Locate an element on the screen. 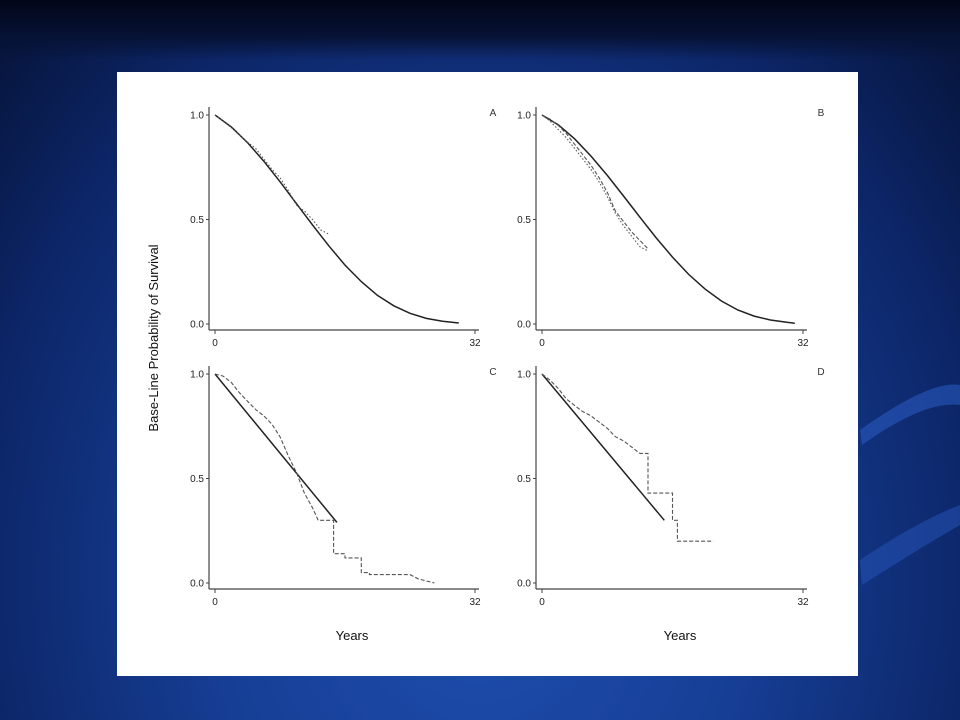 Image resolution: width=960 pixels, height=720 pixels. y-axis-title: Base-Line Probability of Survival is located at coordinates (153, 337).